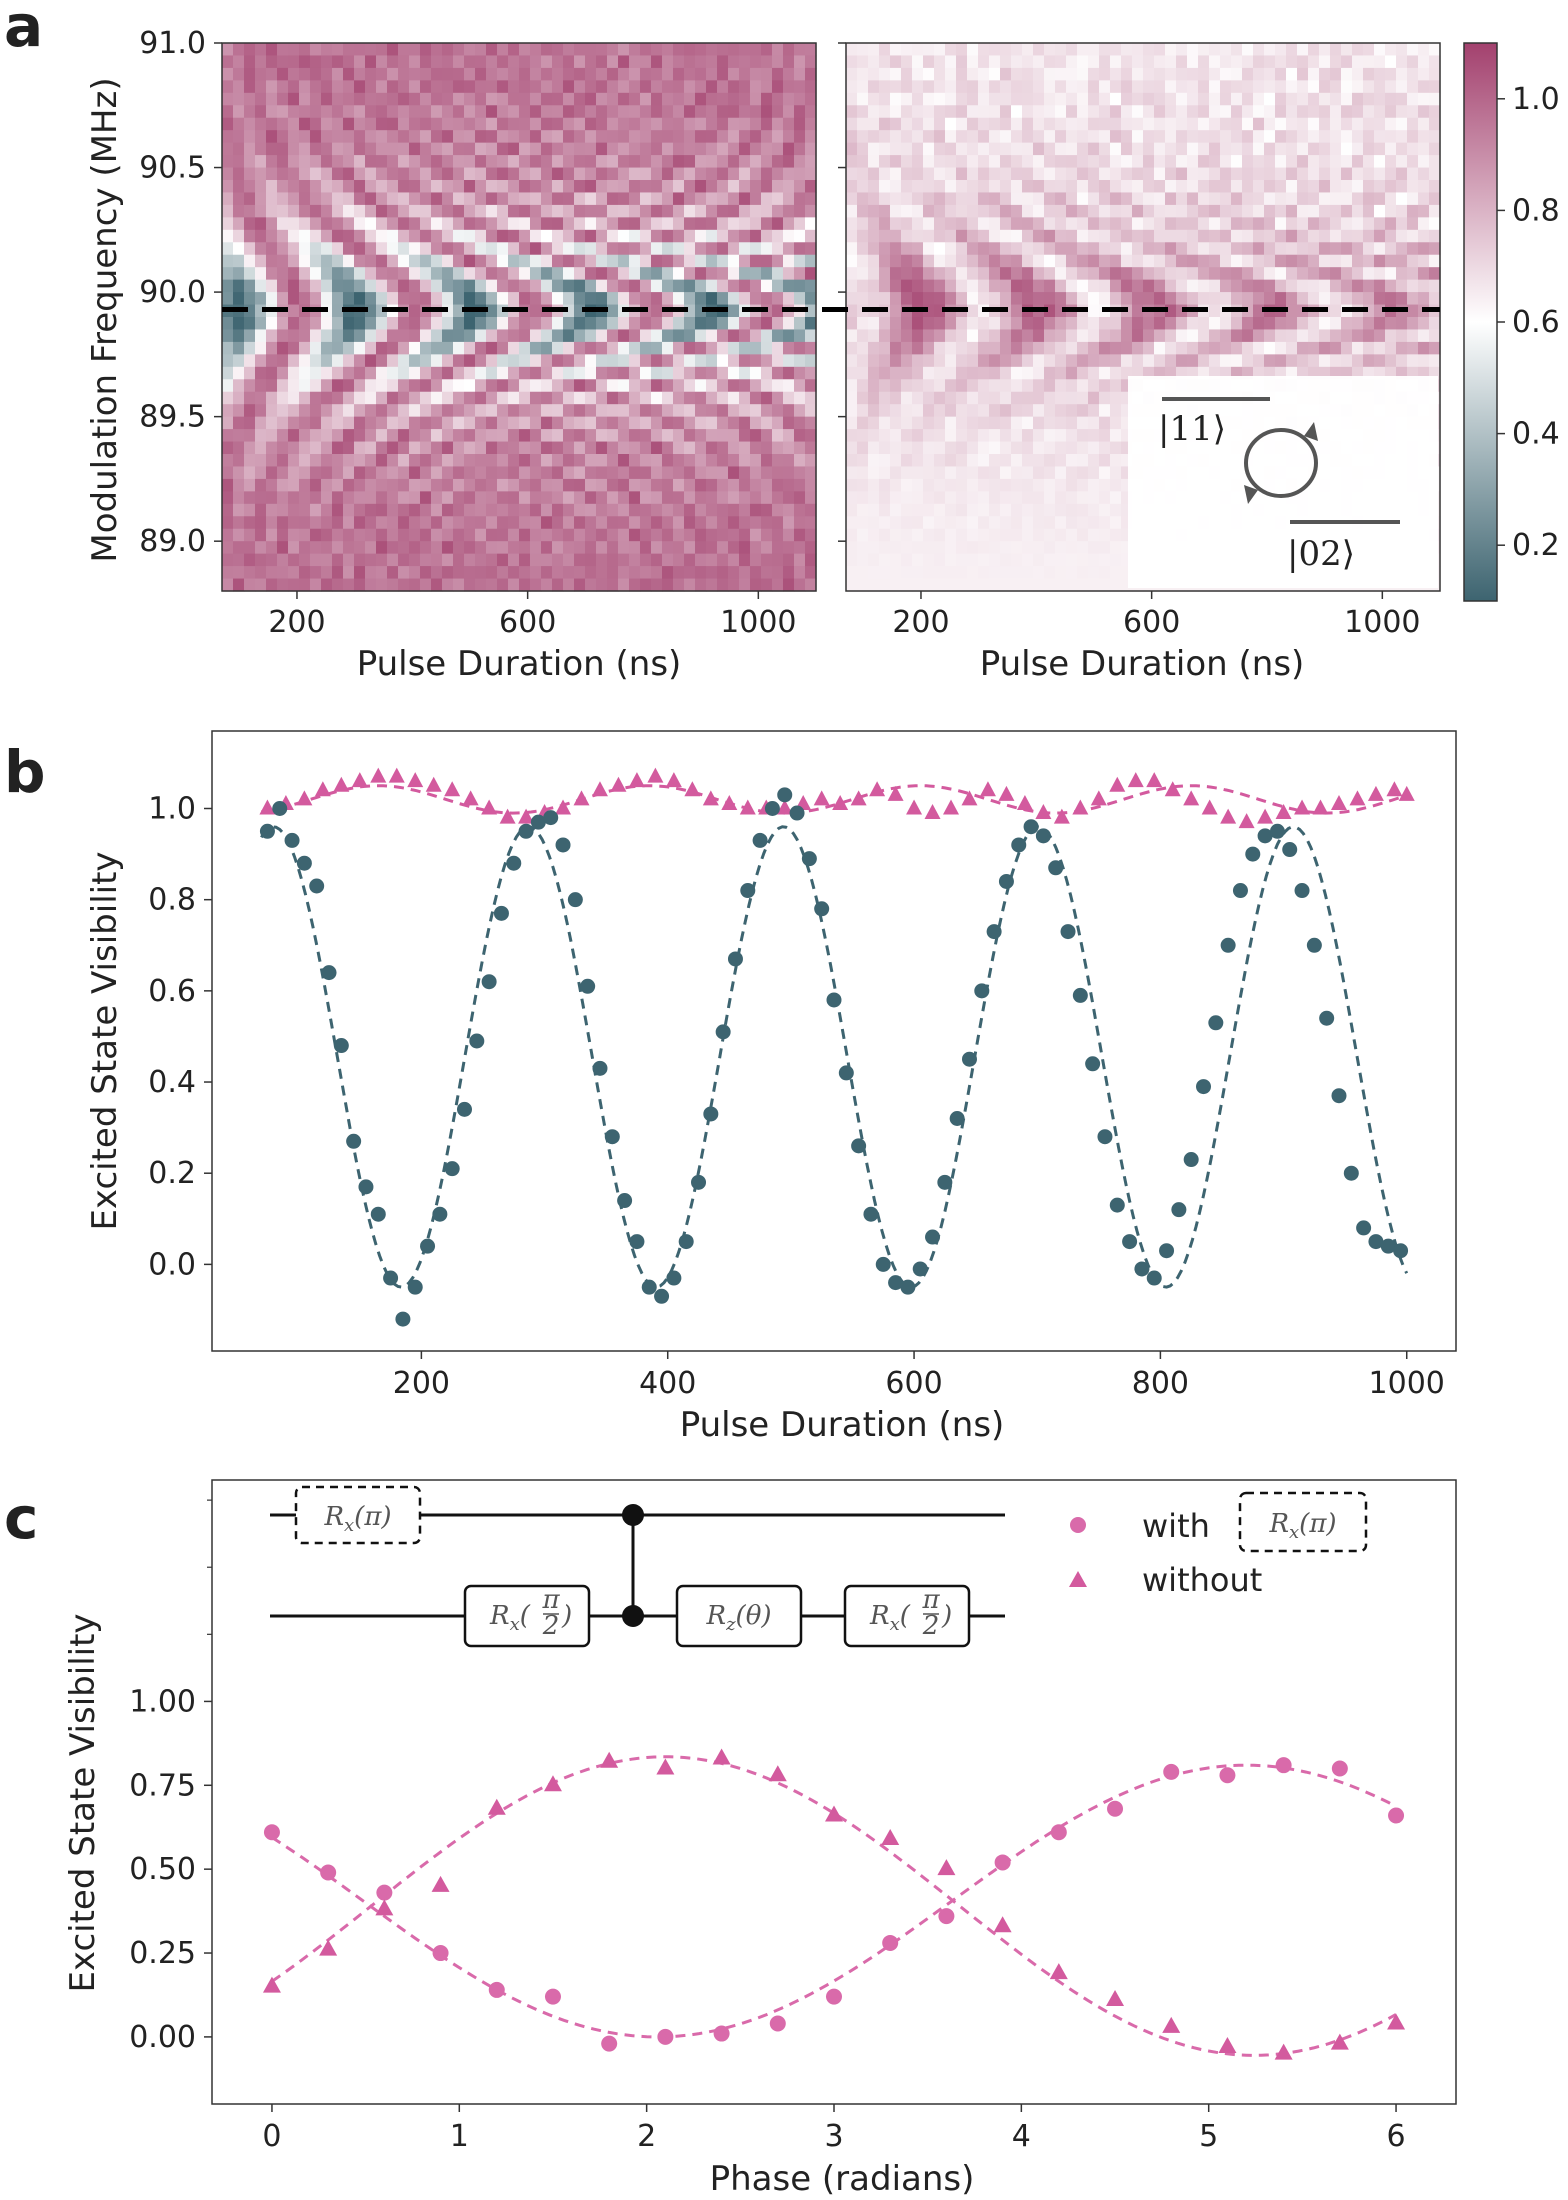  I want to click on xtick-label: 1000, so click(758, 622).